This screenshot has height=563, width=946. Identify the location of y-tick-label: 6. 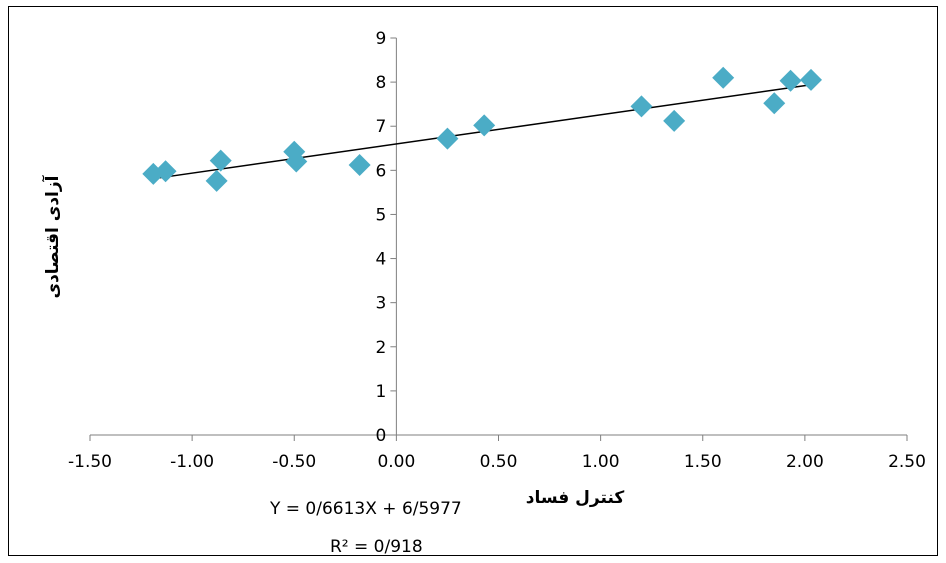
(381, 171).